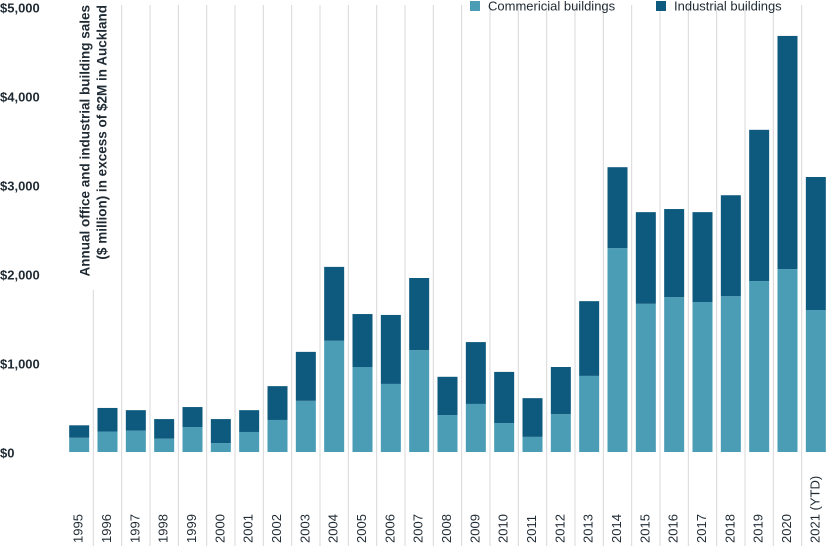 The image size is (830, 546). What do you see at coordinates (786, 528) in the screenshot?
I see `x-tick-label: 2020` at bounding box center [786, 528].